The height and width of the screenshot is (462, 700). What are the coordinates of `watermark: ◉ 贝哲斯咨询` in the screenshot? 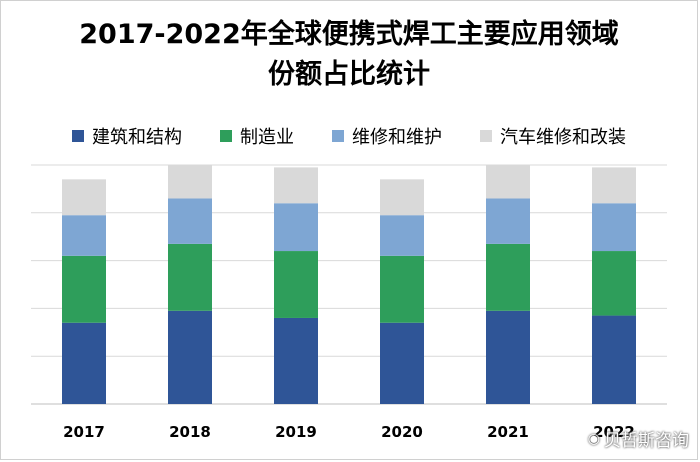 It's located at (638, 439).